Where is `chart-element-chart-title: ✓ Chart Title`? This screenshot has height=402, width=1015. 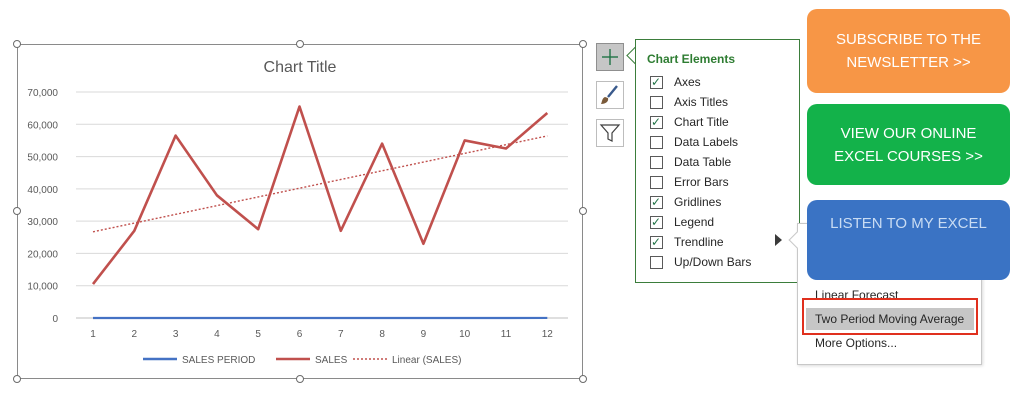
chart-element-chart-title: ✓ Chart Title is located at coordinates (689, 122).